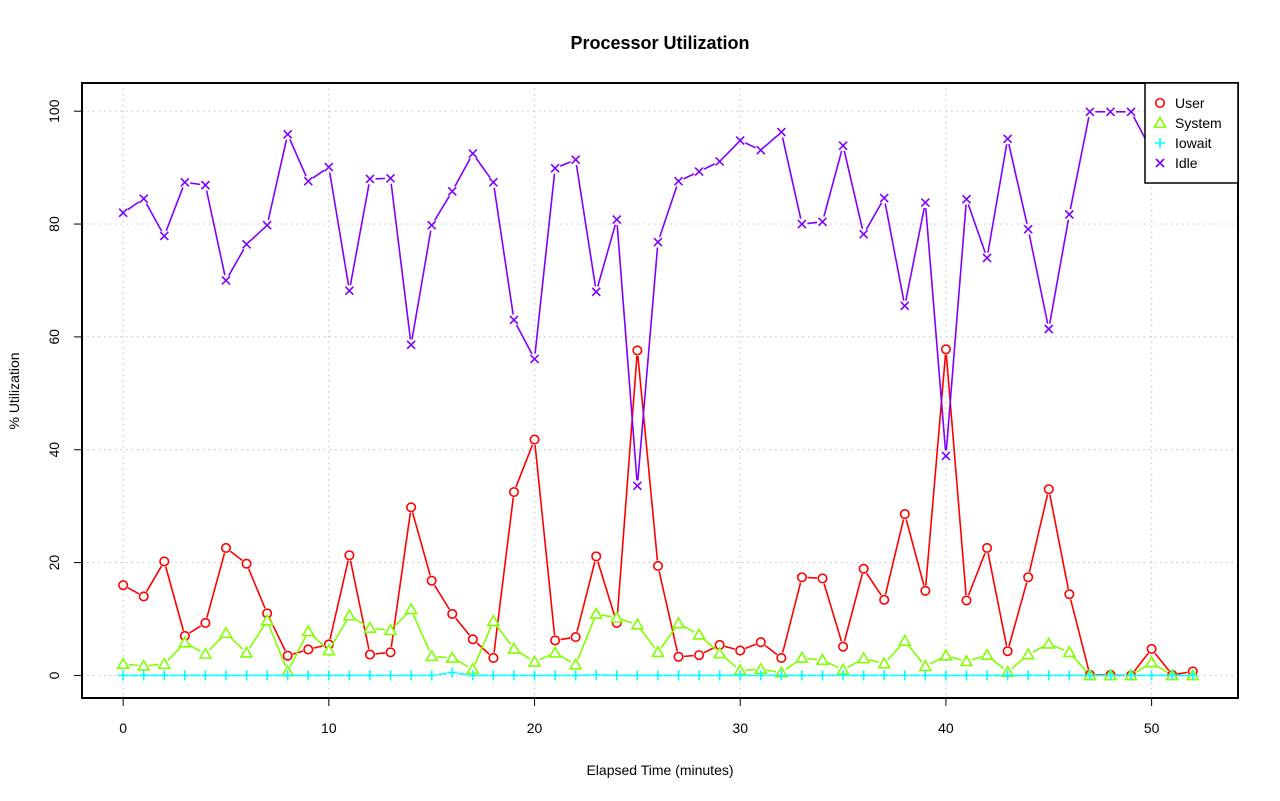 This screenshot has height=801, width=1280. I want to click on legend-marker-iowait, so click(1160, 143).